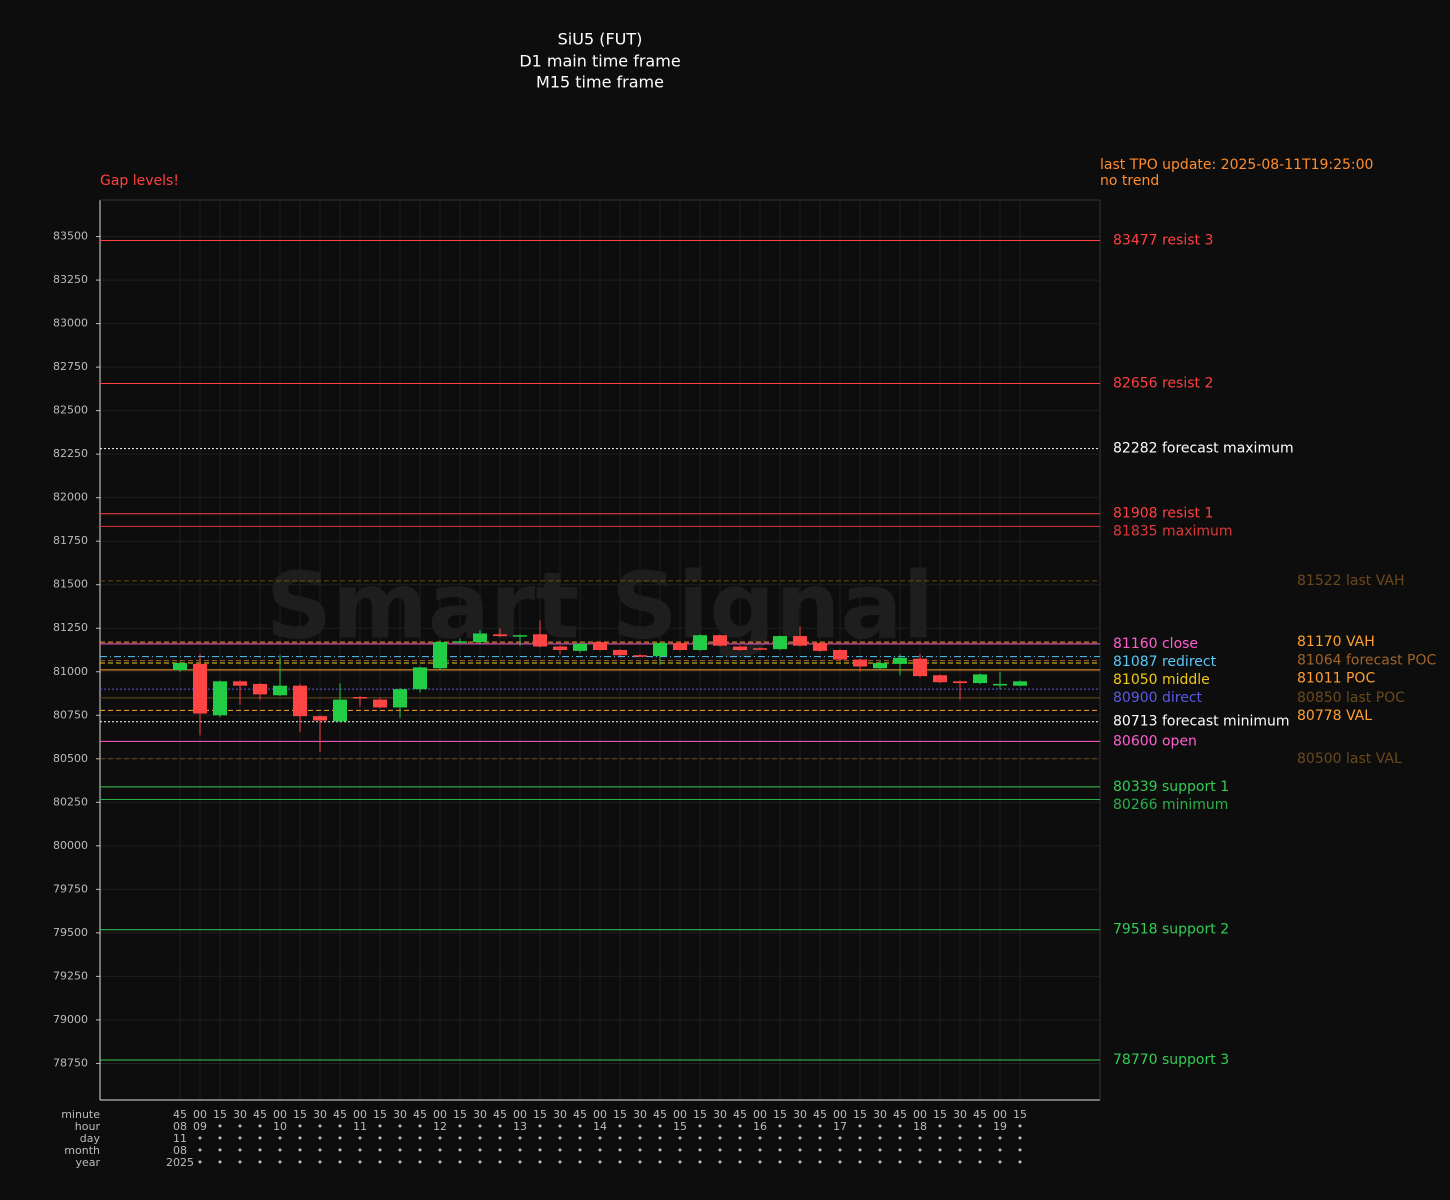 This screenshot has height=1200, width=1450. I want to click on level-label: 81170 VAH, so click(1336, 642).